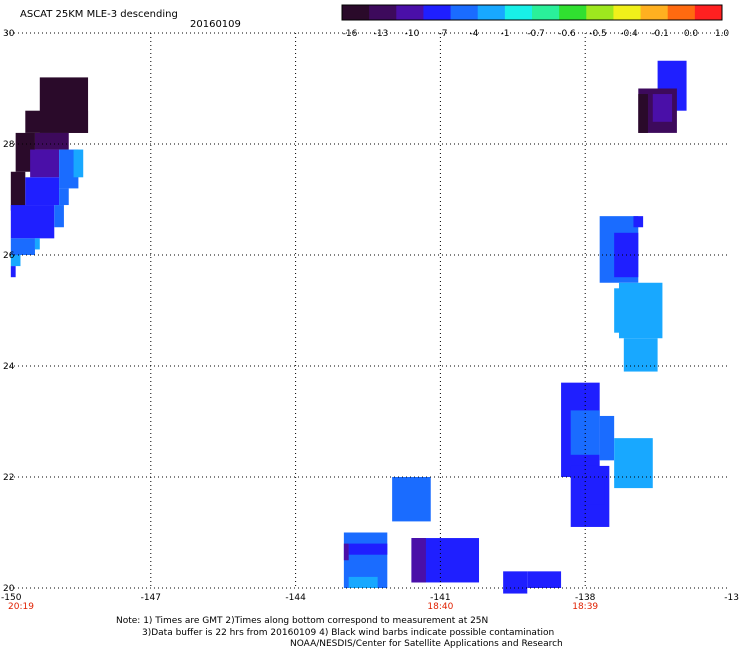  What do you see at coordinates (215, 24) in the screenshot?
I see `chart-date: 20160109` at bounding box center [215, 24].